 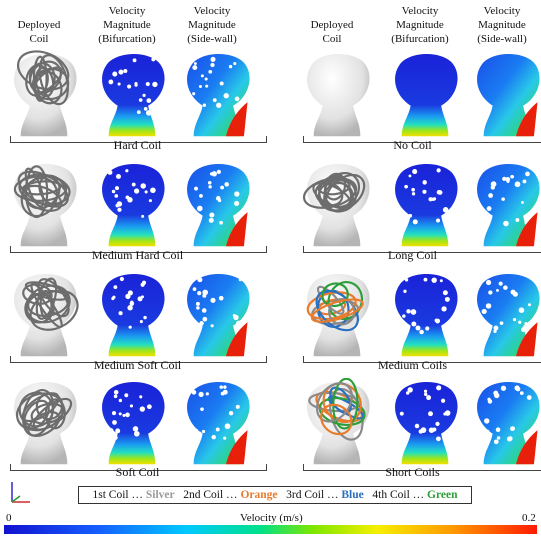 I want to click on label-long-coil: Long Coil, so click(x=412, y=255).